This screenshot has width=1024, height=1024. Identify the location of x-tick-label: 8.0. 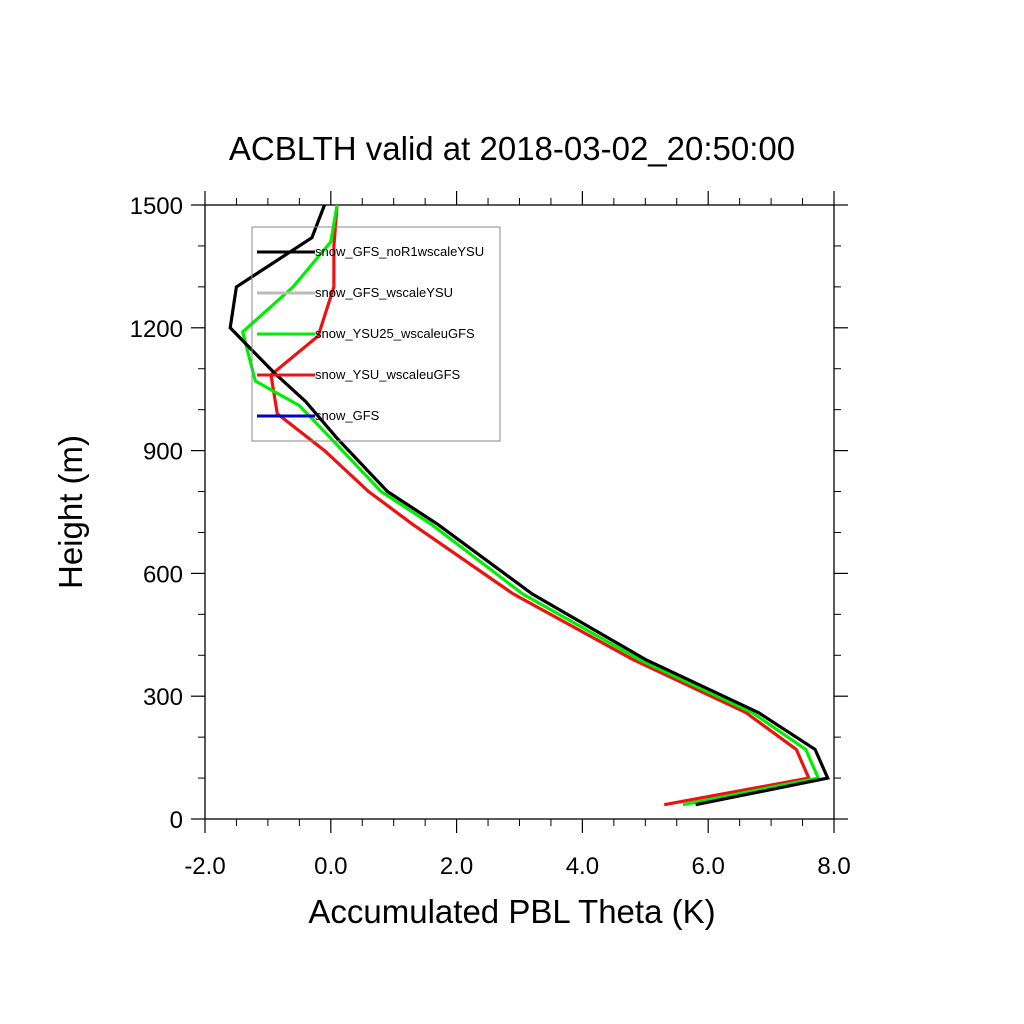
(833, 866).